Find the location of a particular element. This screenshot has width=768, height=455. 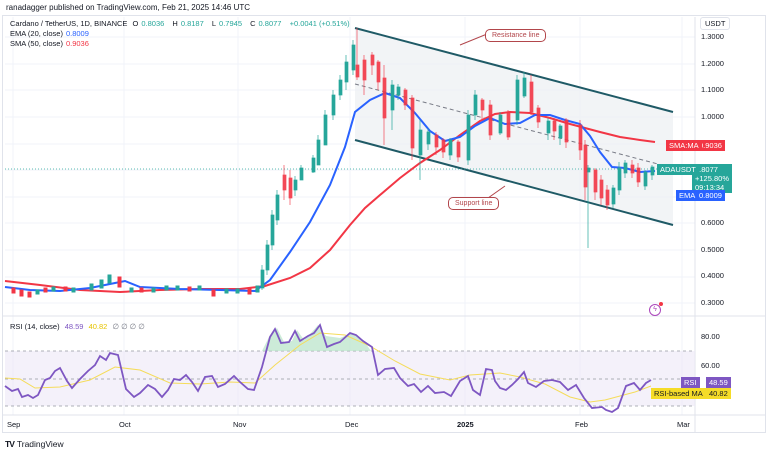

support-line is located at coordinates (514, 182).